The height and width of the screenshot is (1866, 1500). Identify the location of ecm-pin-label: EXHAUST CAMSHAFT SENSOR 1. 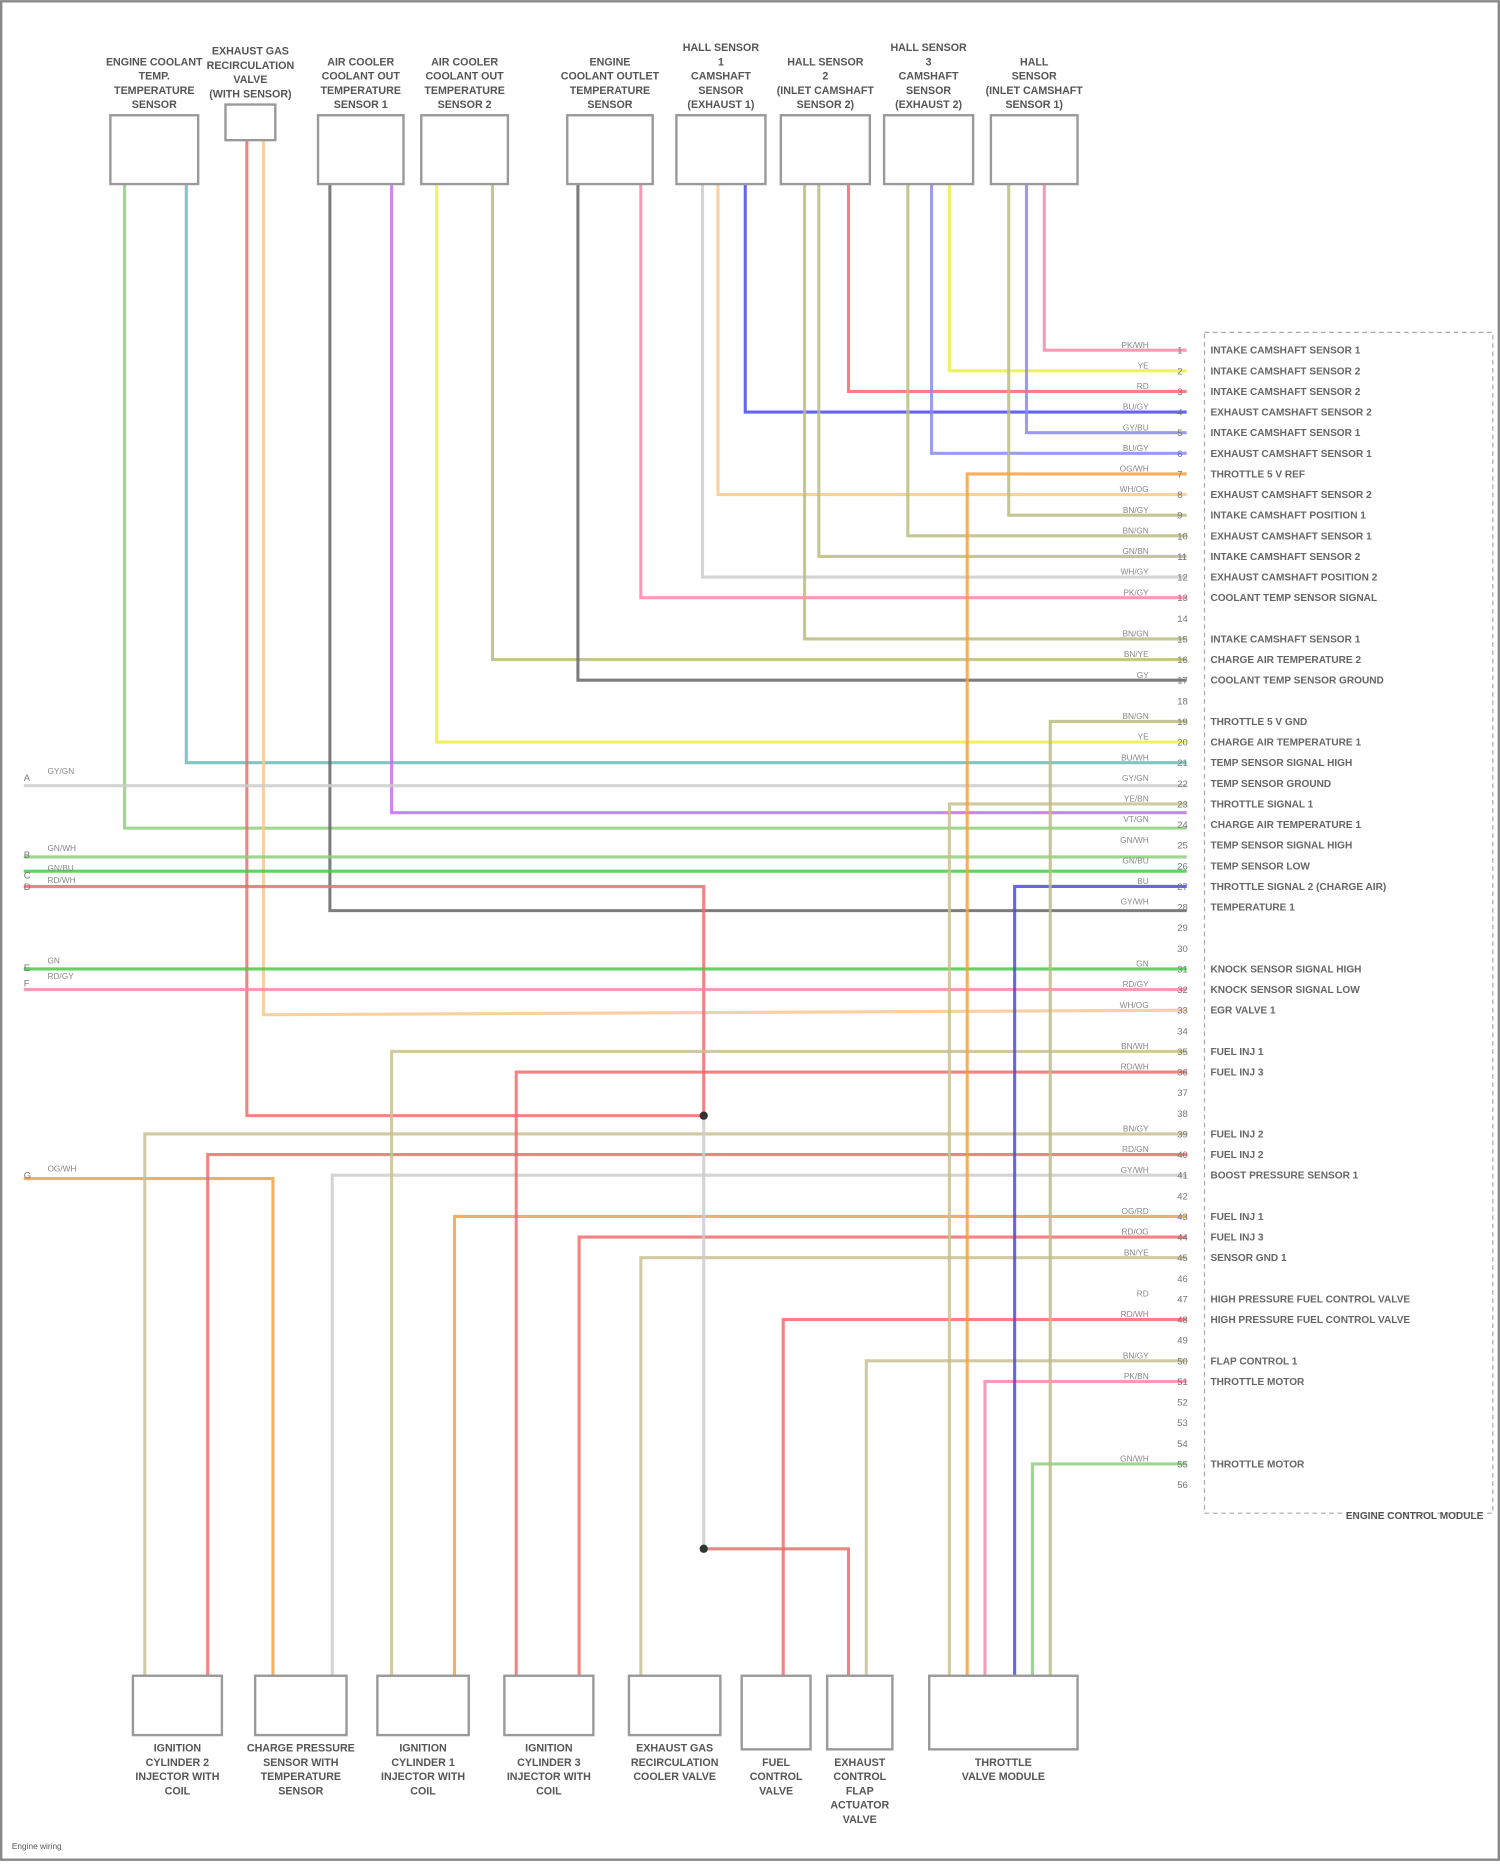
(1291, 454).